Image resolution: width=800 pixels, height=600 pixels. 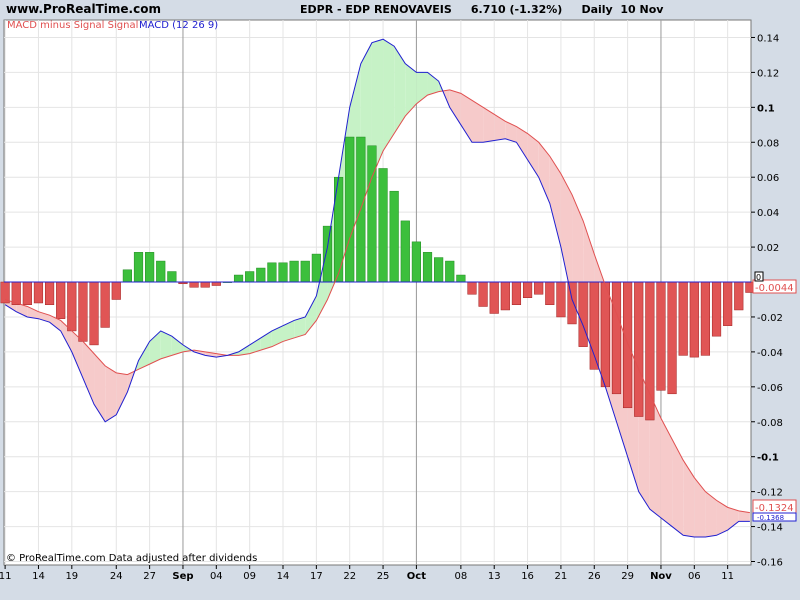 What do you see at coordinates (770, 518) in the screenshot?
I see `macd-value-label: -0.1368` at bounding box center [770, 518].